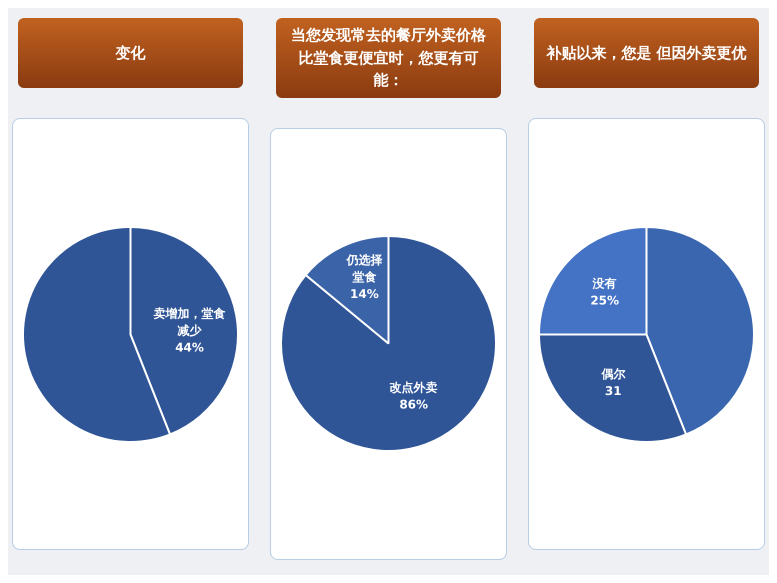 This screenshot has width=777, height=583. I want to click on slice-label: 改点外卖, so click(414, 387).